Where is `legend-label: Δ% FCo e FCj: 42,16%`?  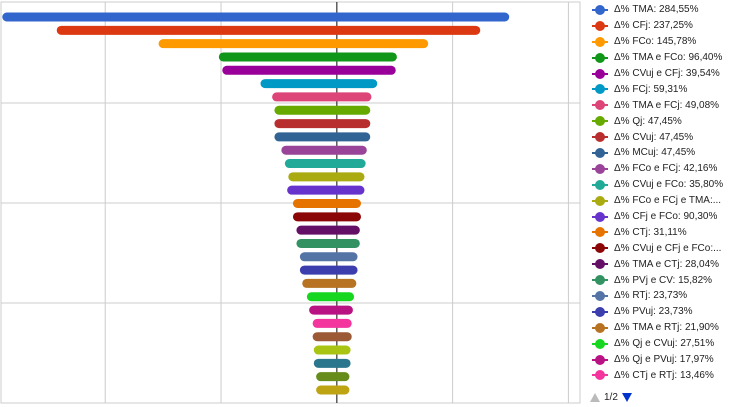
legend-label: Δ% FCo e FCj: 42,16% is located at coordinates (666, 169).